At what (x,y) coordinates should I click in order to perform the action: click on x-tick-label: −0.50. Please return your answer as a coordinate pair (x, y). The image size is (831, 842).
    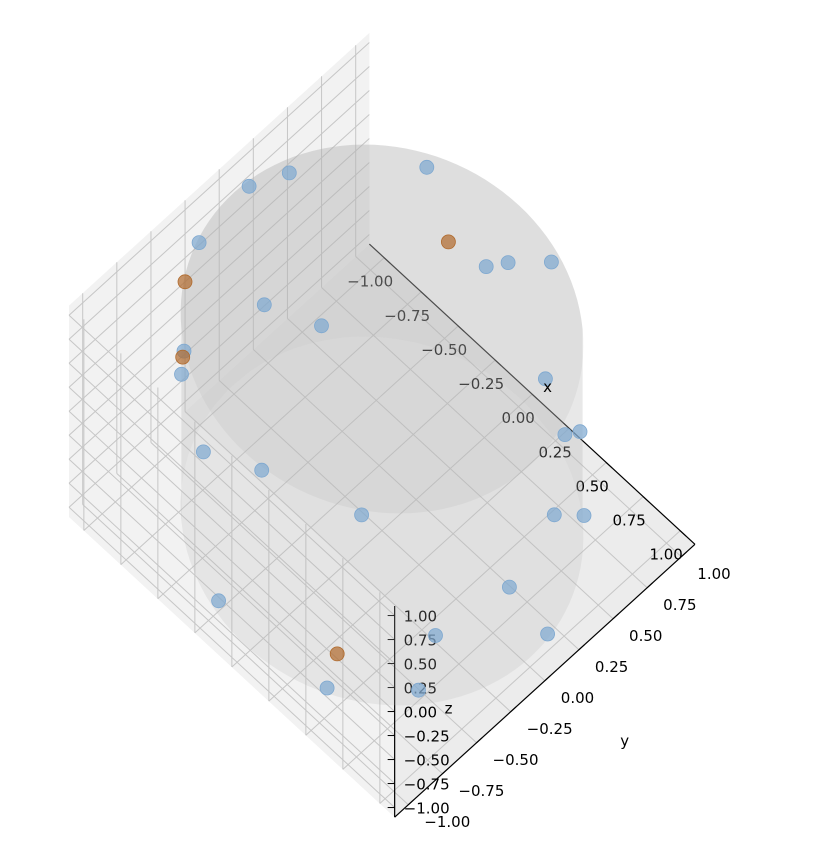
    Looking at the image, I should click on (444, 350).